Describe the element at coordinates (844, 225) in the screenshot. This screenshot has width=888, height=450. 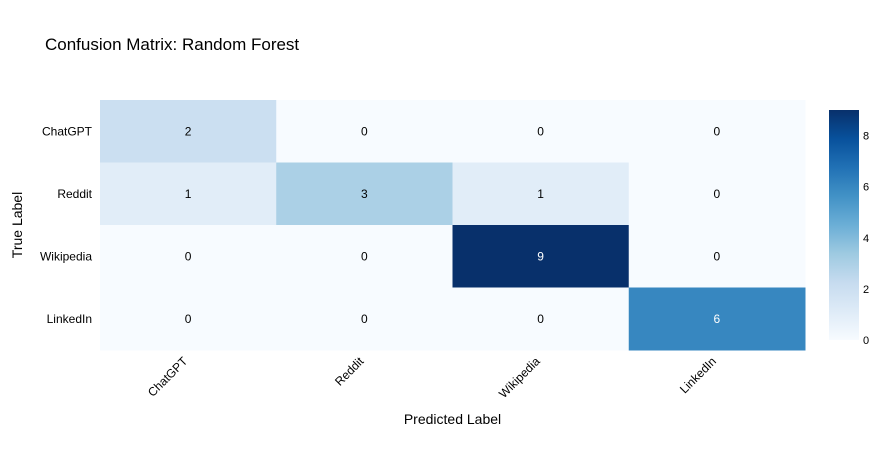
I see `colorbar` at that location.